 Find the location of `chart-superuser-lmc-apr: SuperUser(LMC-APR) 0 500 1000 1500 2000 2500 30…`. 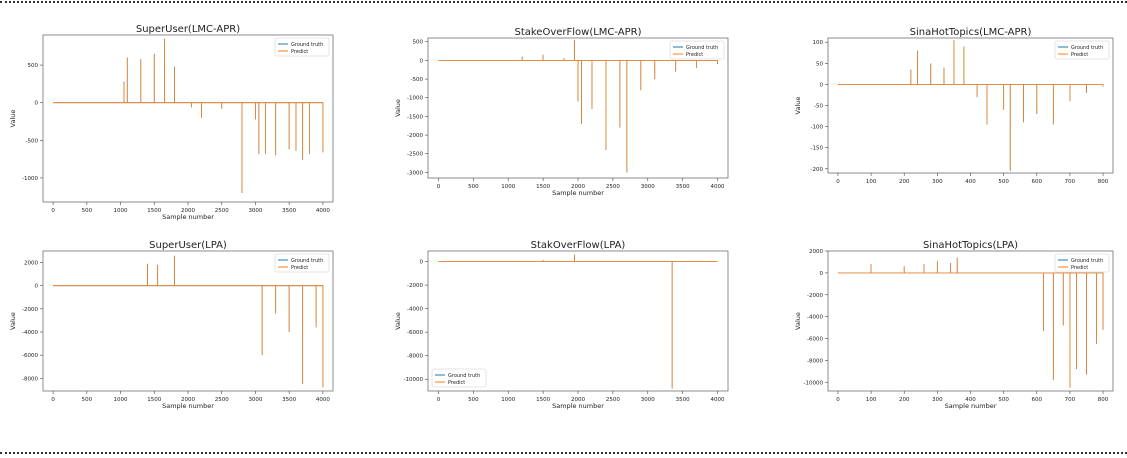

chart-superuser-lmc-apr: SuperUser(LMC-APR) 0 500 1000 1500 2000 2500 30… is located at coordinates (171, 122).